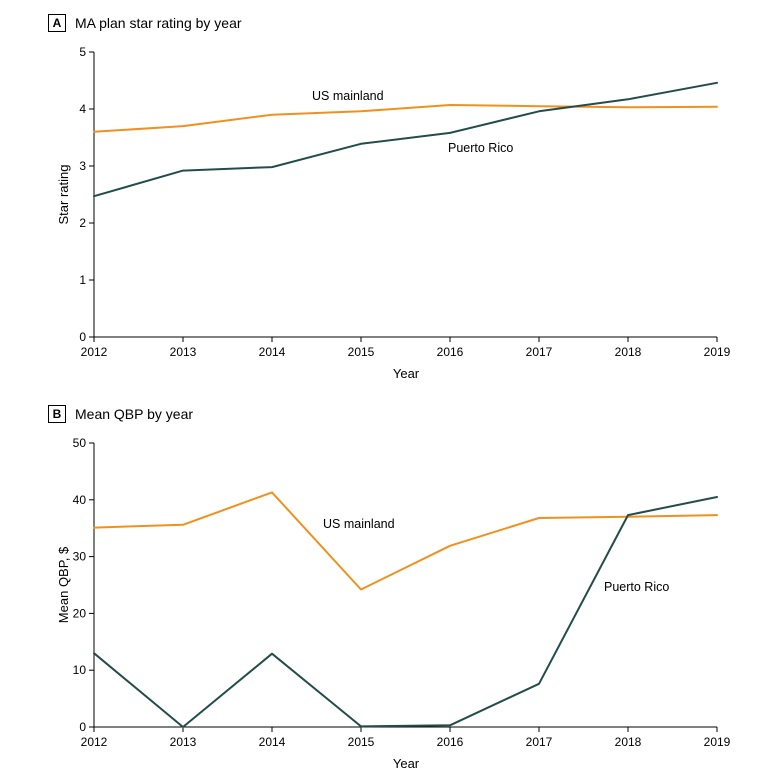 The width and height of the screenshot is (780, 782). I want to click on panel-a-header: A MA plan star rating by year, so click(145, 23).